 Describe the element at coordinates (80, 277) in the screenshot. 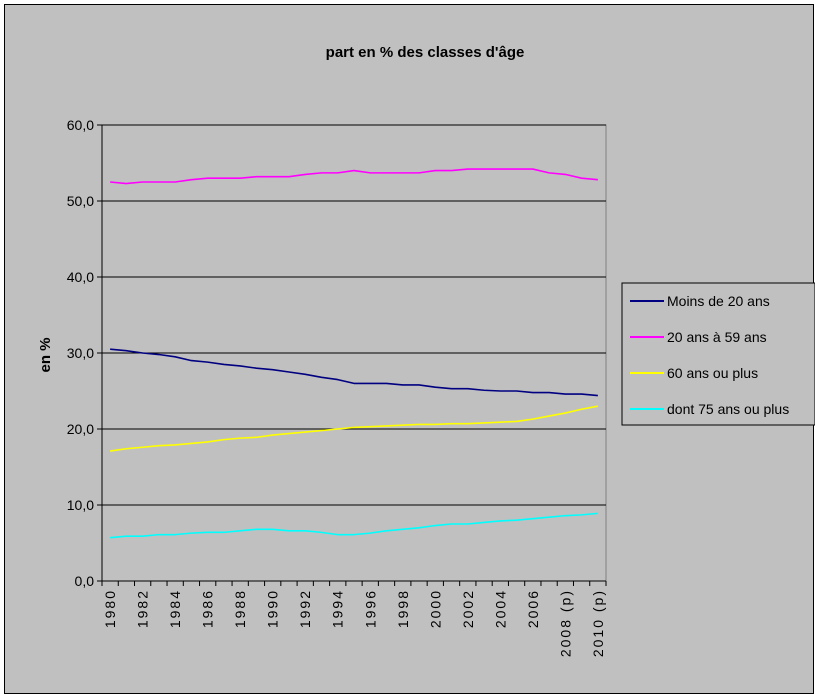

I see `y-tick-label: 40,0` at that location.